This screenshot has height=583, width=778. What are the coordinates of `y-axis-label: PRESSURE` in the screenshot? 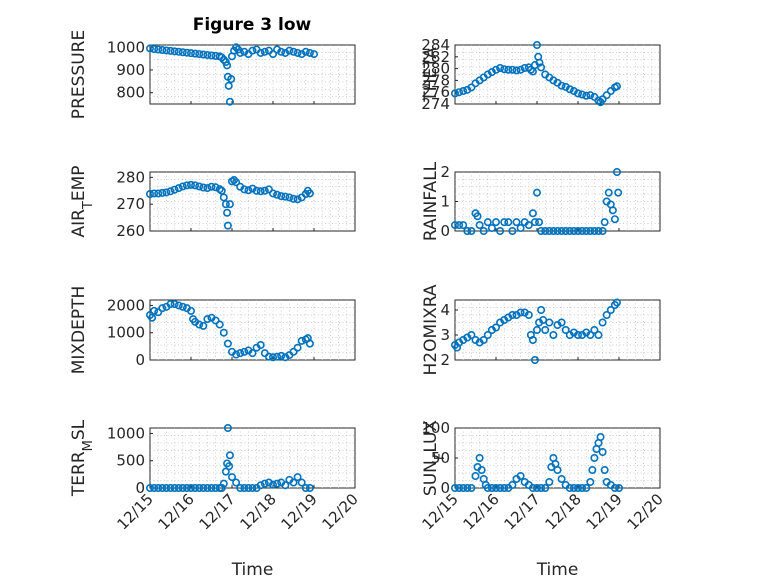 It's located at (79, 74).